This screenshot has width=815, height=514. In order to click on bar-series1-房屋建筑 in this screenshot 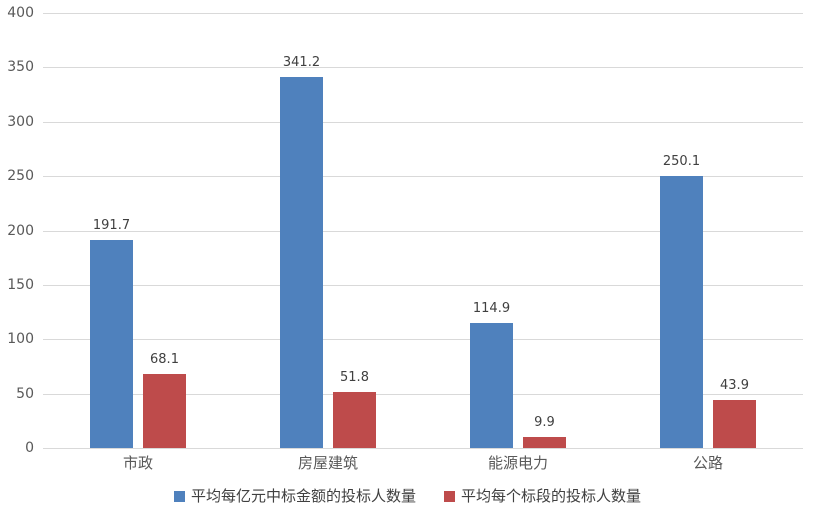, I will do `click(301, 262)`.